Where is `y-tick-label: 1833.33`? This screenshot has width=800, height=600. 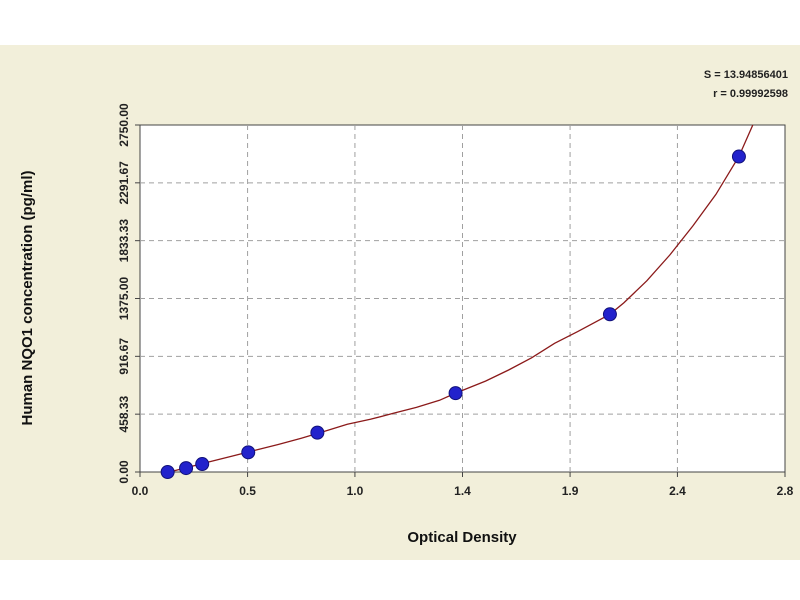
y-tick-label: 1833.33 is located at coordinates (124, 241).